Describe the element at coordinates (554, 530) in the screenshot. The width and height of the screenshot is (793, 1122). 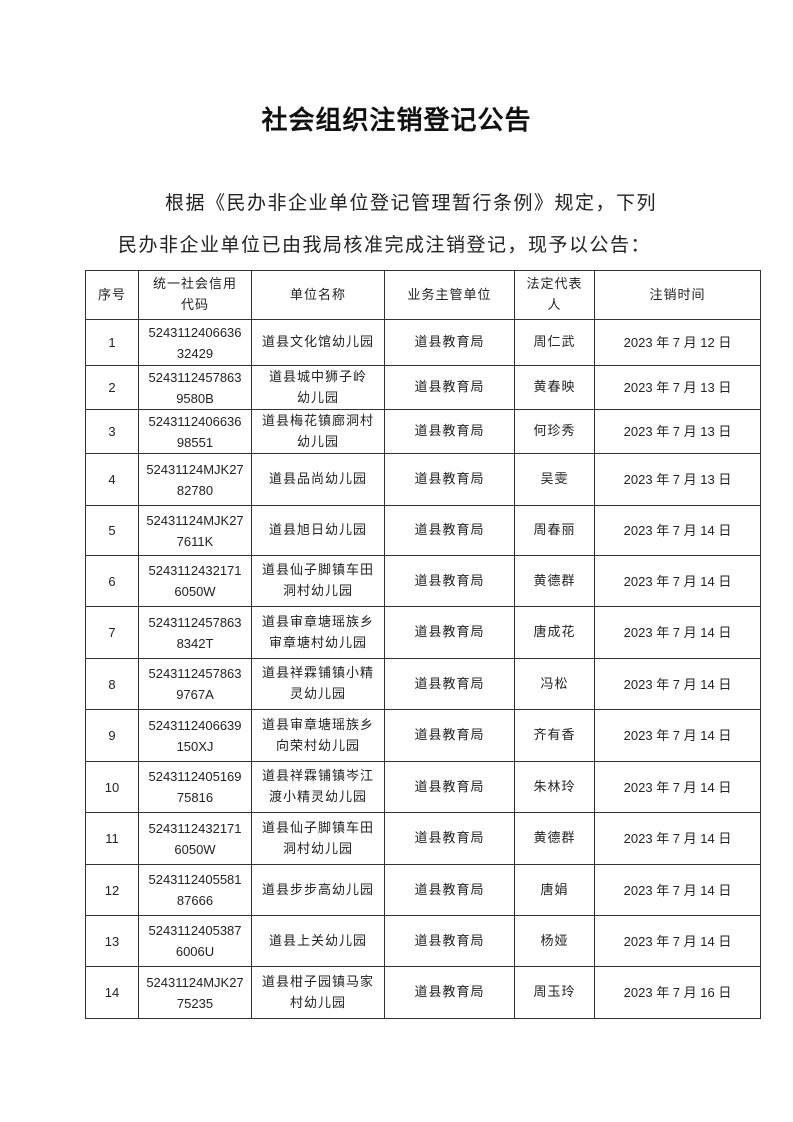
I see `cell-rep: 周春丽` at that location.